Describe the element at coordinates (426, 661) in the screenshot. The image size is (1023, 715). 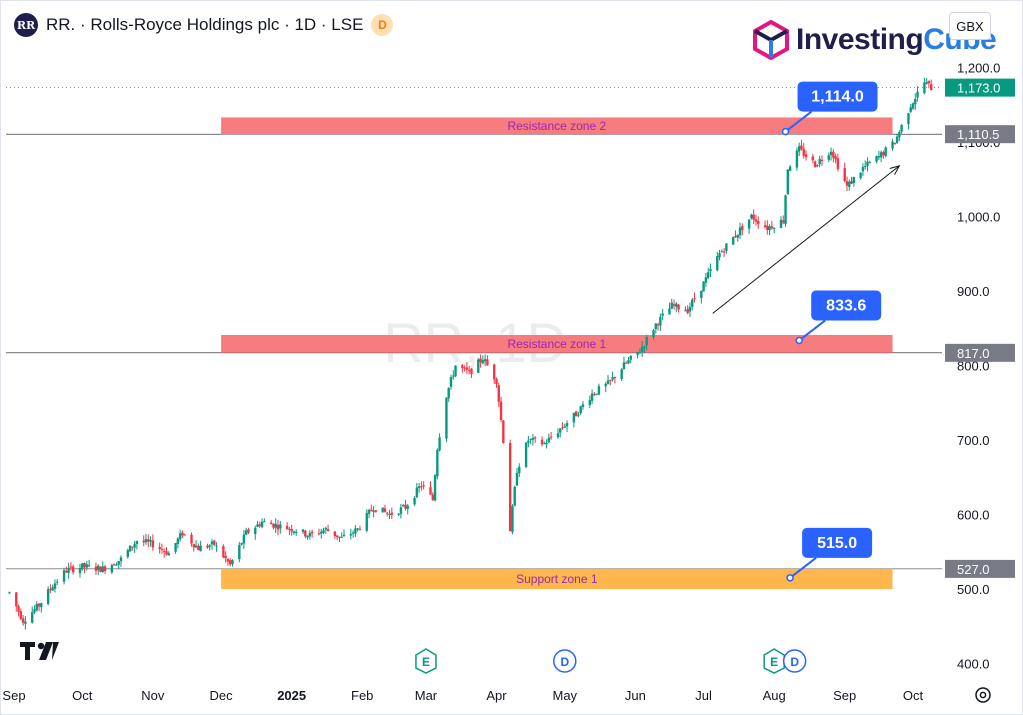
I see `earnings-event-icon` at that location.